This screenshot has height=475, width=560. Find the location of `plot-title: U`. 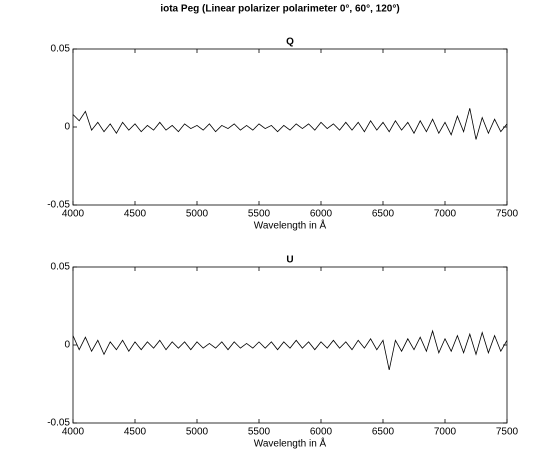

plot-title: U is located at coordinates (289, 260).